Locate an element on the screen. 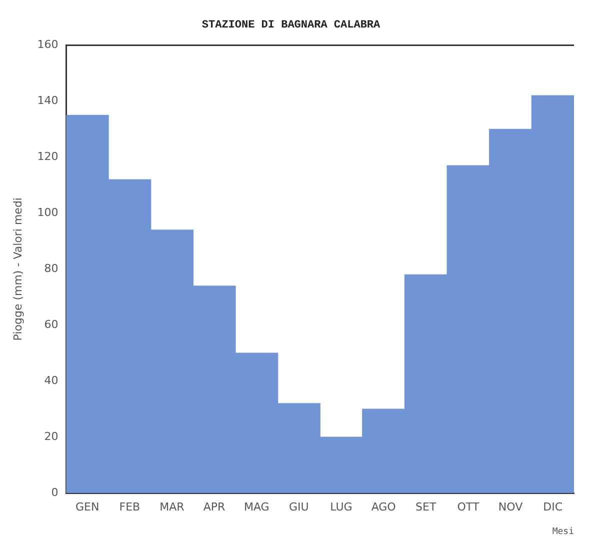 The height and width of the screenshot is (549, 596). chart-title: STAZIONE DI BAGNARA CALABRA is located at coordinates (291, 25).